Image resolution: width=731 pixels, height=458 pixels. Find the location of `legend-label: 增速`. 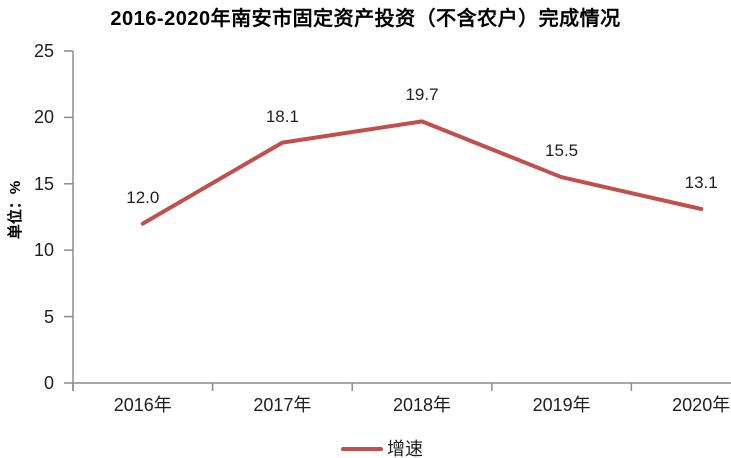

legend-label: 增速 is located at coordinates (405, 448).